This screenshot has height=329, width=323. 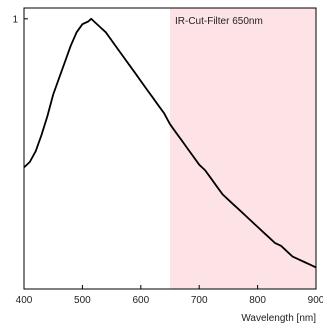 What do you see at coordinates (15, 19) in the screenshot?
I see `y-tick-label: 1` at bounding box center [15, 19].